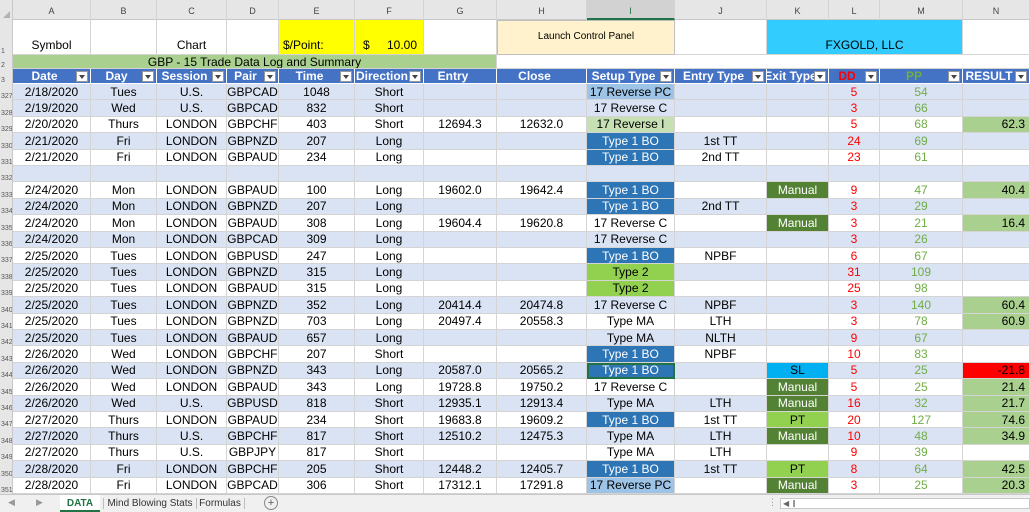 The width and height of the screenshot is (1030, 512). What do you see at coordinates (854, 141) in the screenshot?
I see `cell-dd: 24` at bounding box center [854, 141].